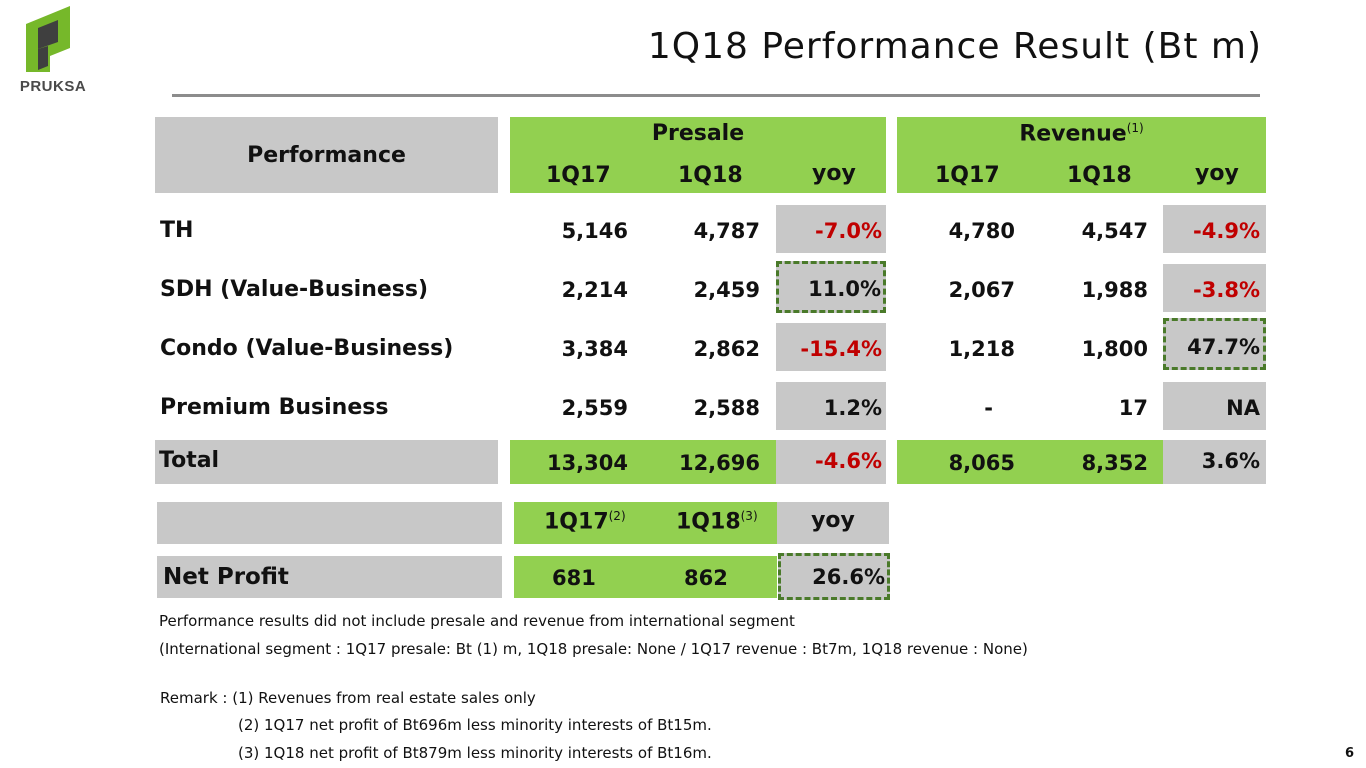 This screenshot has height=768, width=1366. What do you see at coordinates (1081, 155) in the screenshot?
I see `revenue-header-cell: Revenue(1) 1Q17 1Q18 yoy` at bounding box center [1081, 155].